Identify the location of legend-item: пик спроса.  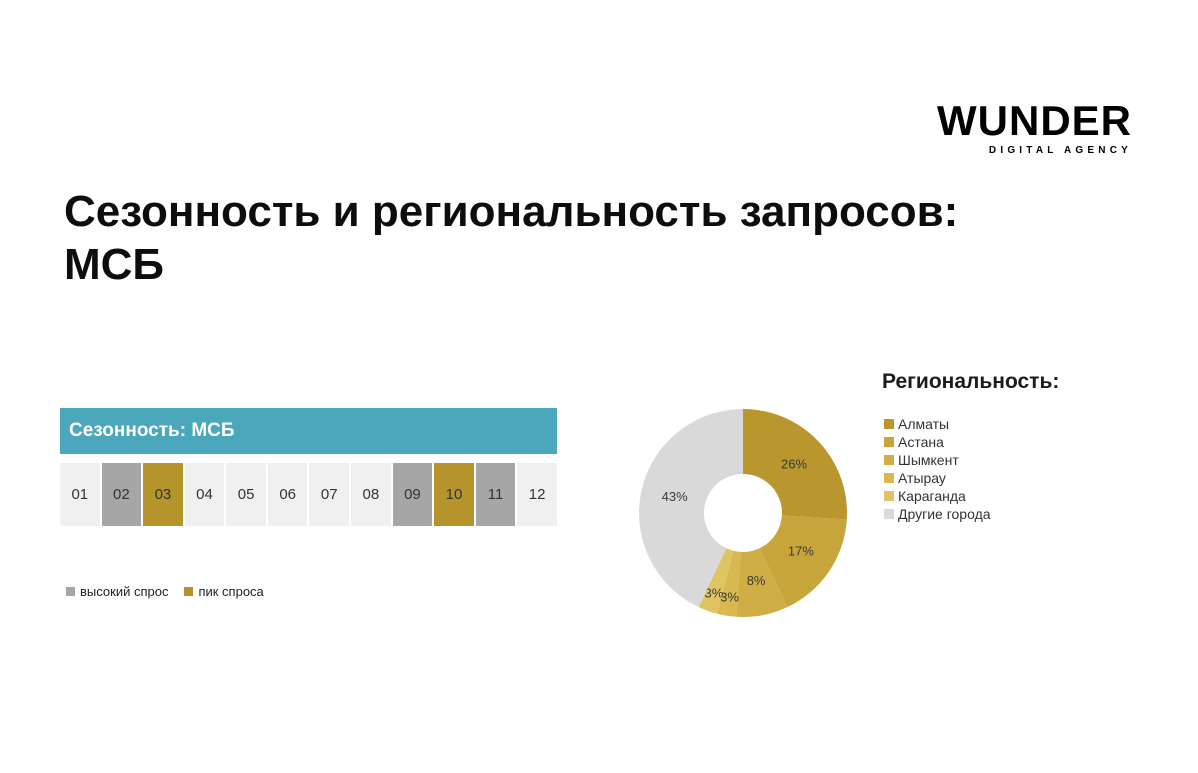
(224, 591).